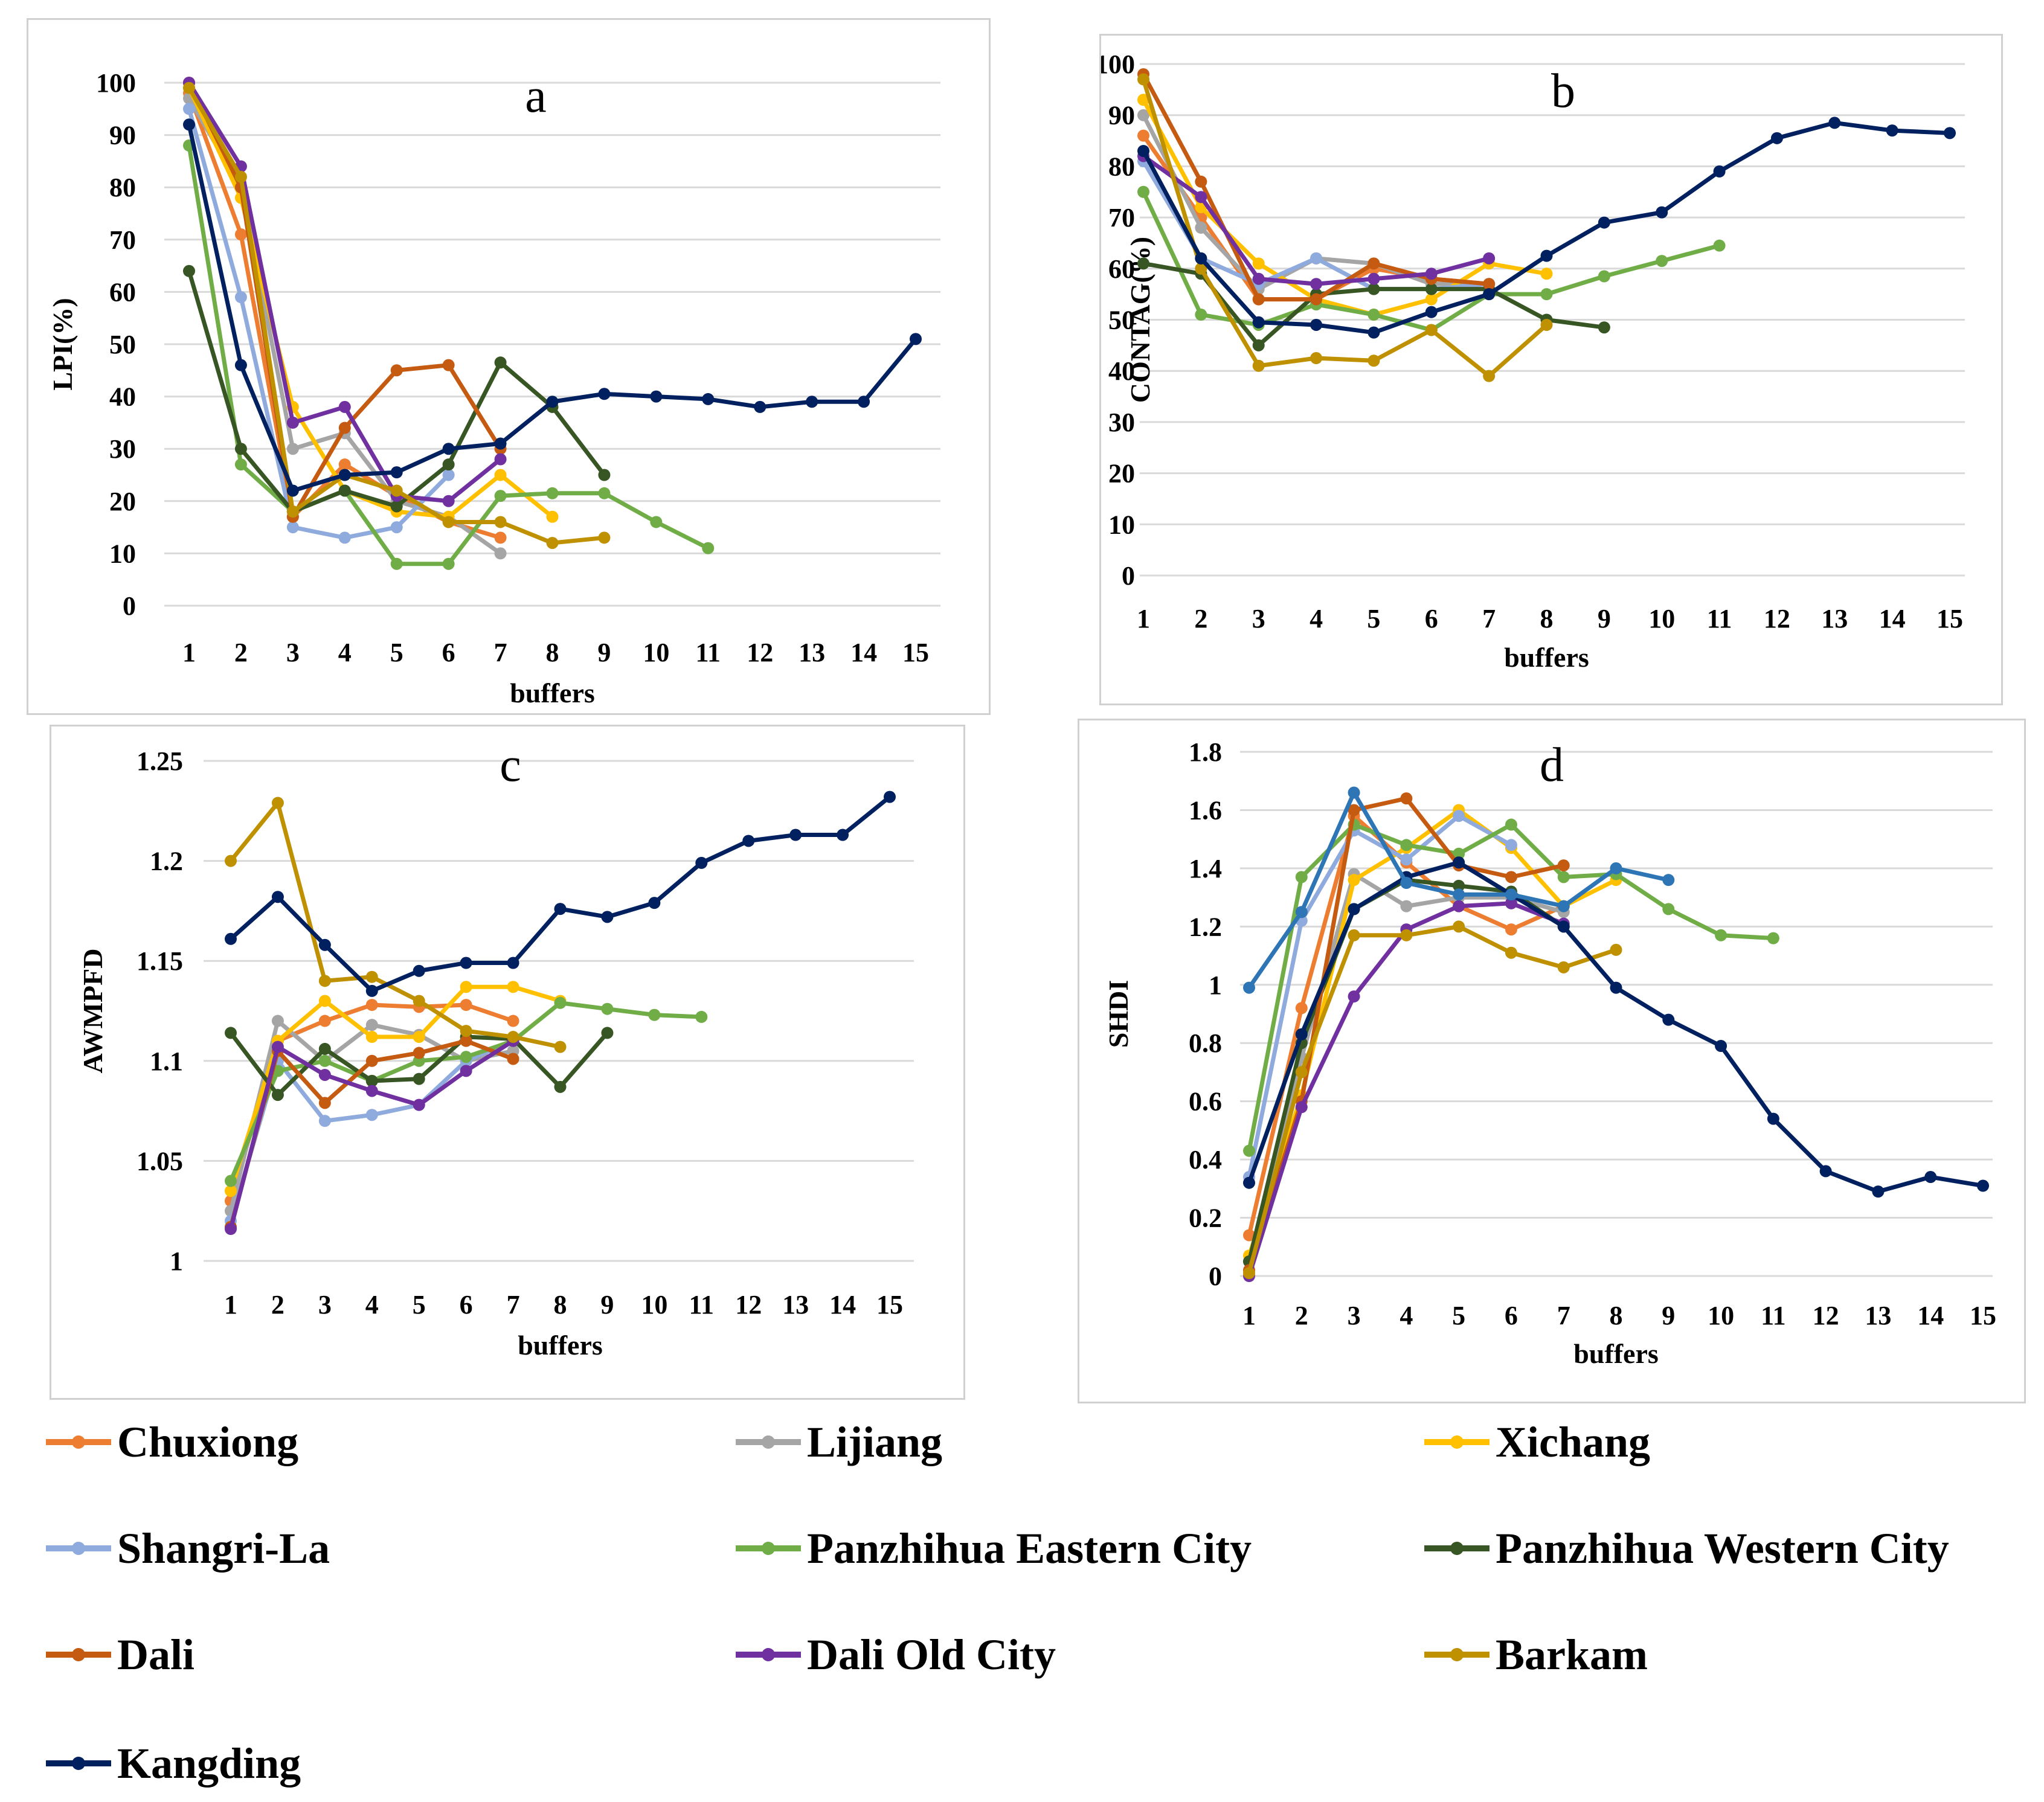 The image size is (2044, 1802). I want to click on y-tick-label: 1.25, so click(160, 761).